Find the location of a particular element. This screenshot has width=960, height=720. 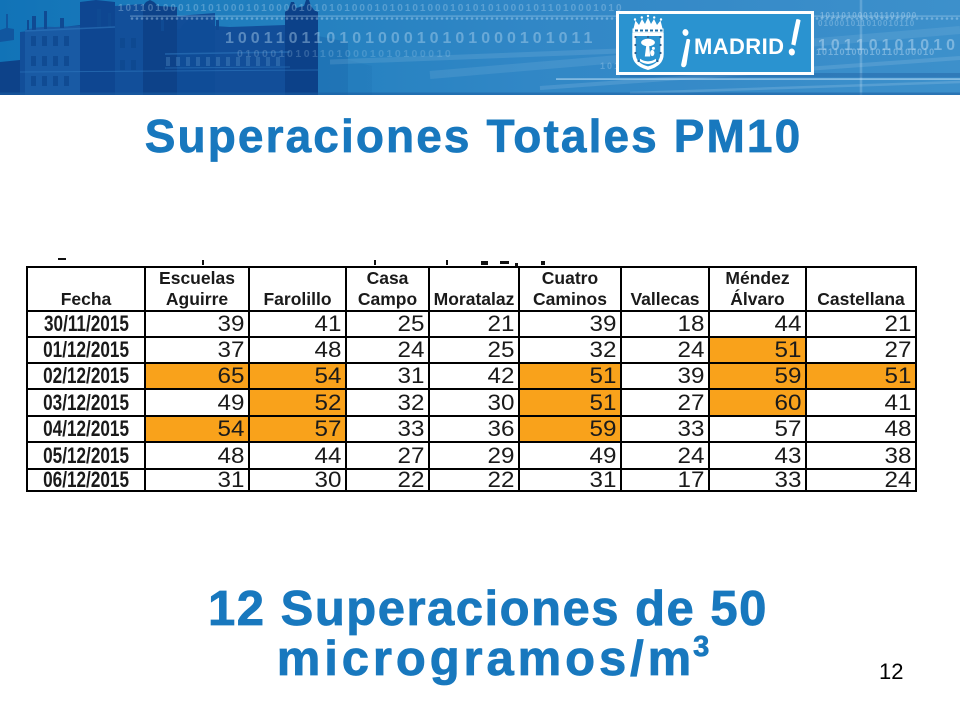

svg-text: 010001011010010110 is located at coordinates (866, 23).